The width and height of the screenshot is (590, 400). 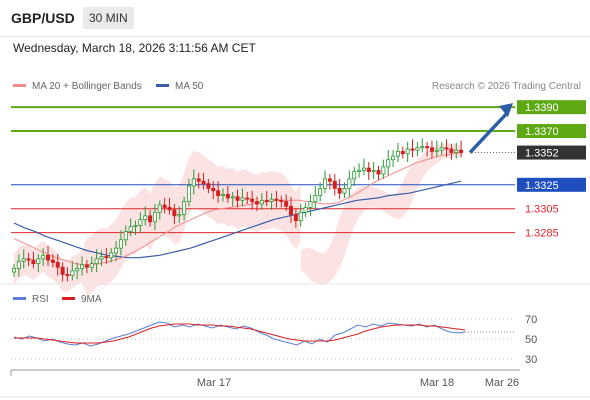 I want to click on x-tick-label: Mar 17, so click(x=214, y=383).